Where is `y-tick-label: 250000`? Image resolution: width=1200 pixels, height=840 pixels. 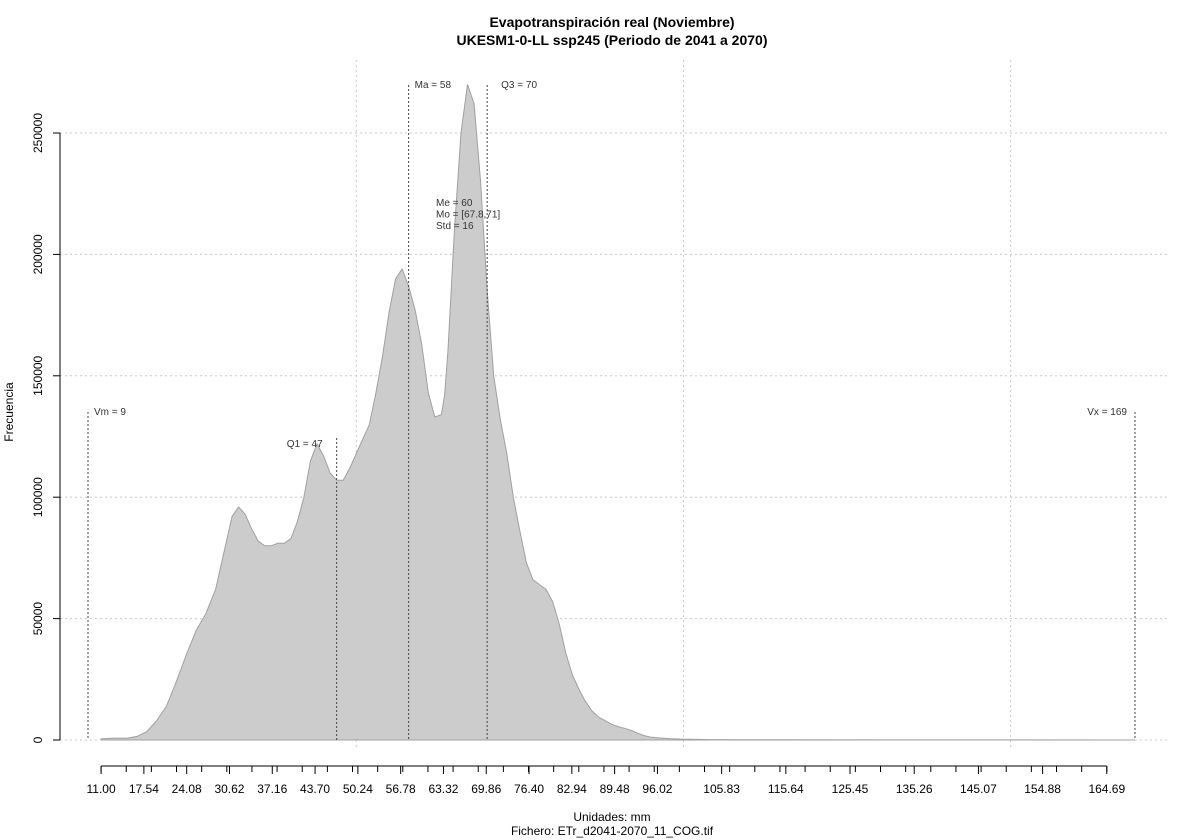
y-tick-label: 250000 is located at coordinates (38, 133).